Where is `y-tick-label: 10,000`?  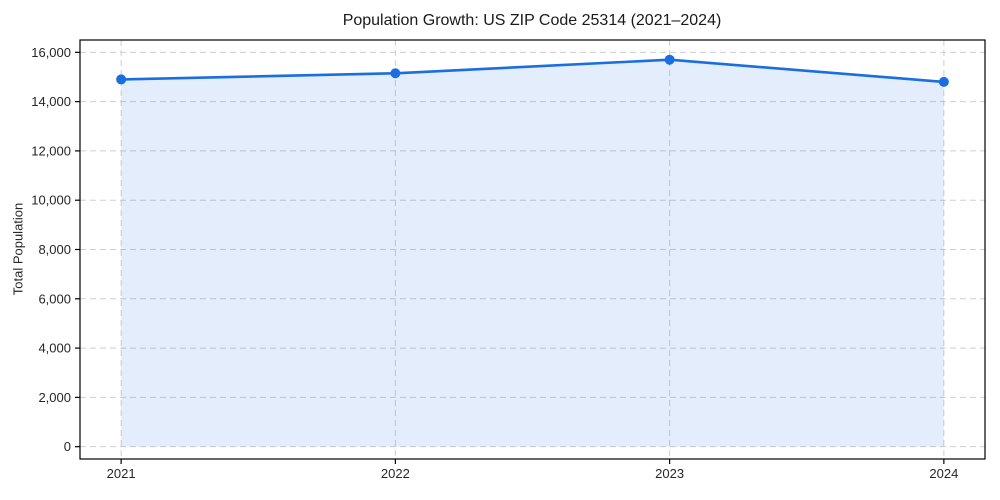
y-tick-label: 10,000 is located at coordinates (51, 200).